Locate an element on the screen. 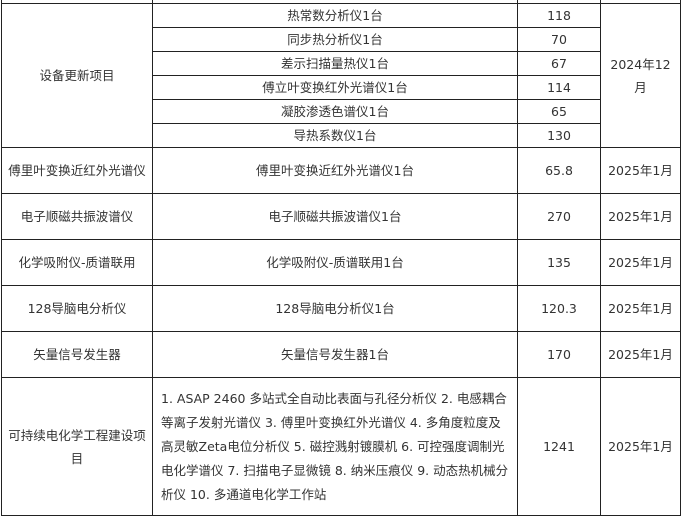  table-row: 同步热分析仪1台 70 is located at coordinates (341, 39).